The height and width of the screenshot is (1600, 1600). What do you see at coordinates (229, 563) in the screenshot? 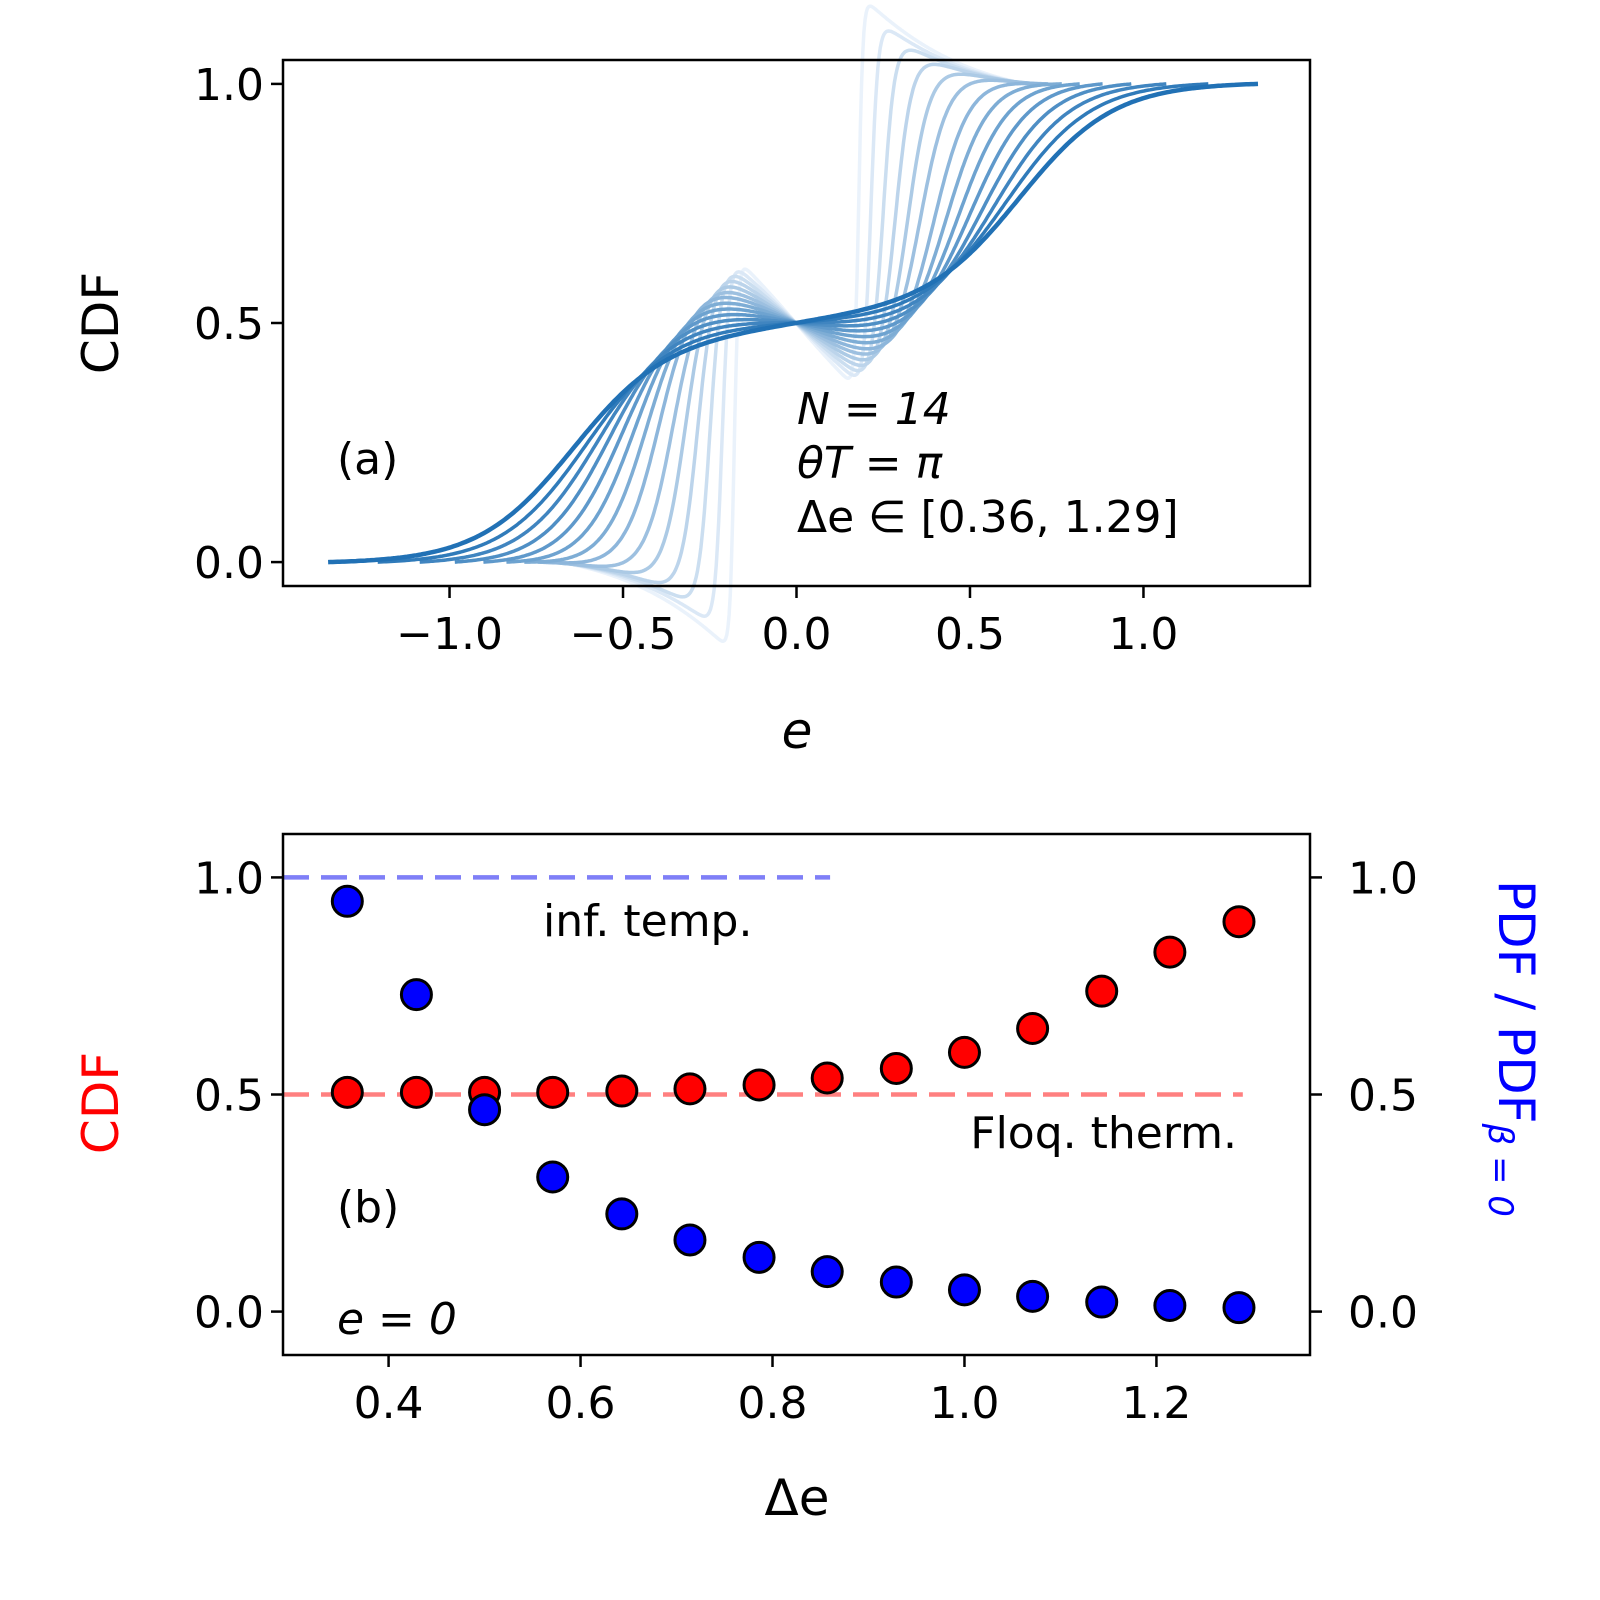
I see `panel-a-y-tick-label: 0.0` at bounding box center [229, 563].